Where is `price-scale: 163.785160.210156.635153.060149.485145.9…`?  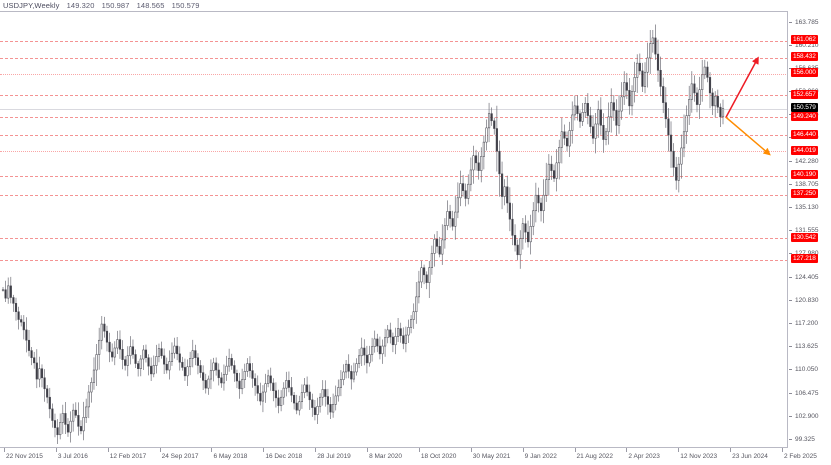 price-scale: 163.785160.210156.635153.060149.485145.9… is located at coordinates (810, 229).